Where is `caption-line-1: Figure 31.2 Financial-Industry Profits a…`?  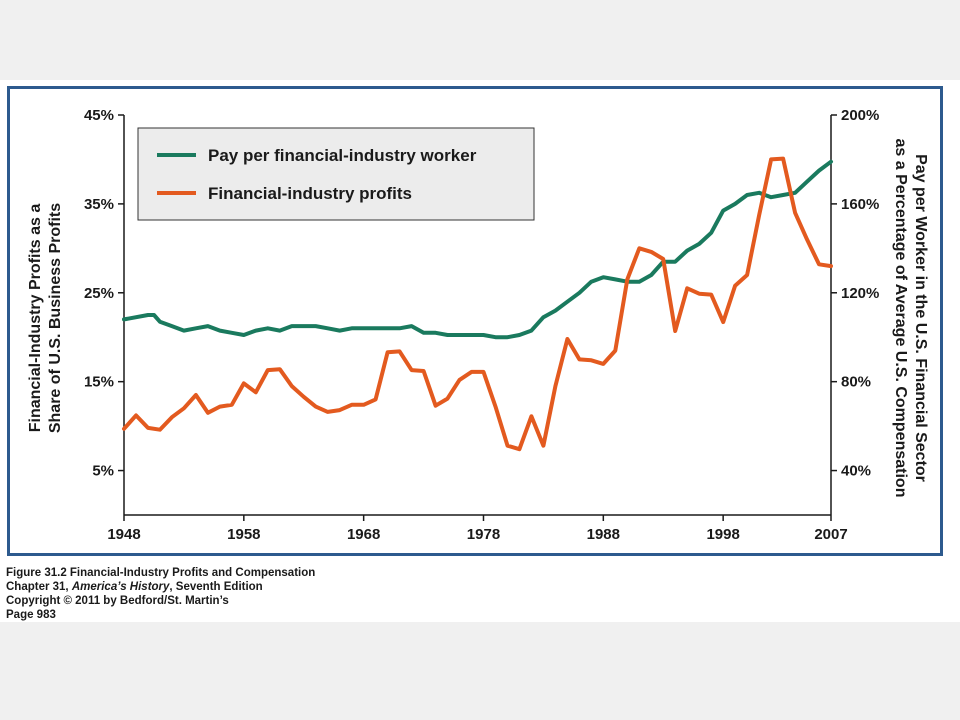
caption-line-1: Figure 31.2 Financial-Industry Profits a… is located at coordinates (161, 573).